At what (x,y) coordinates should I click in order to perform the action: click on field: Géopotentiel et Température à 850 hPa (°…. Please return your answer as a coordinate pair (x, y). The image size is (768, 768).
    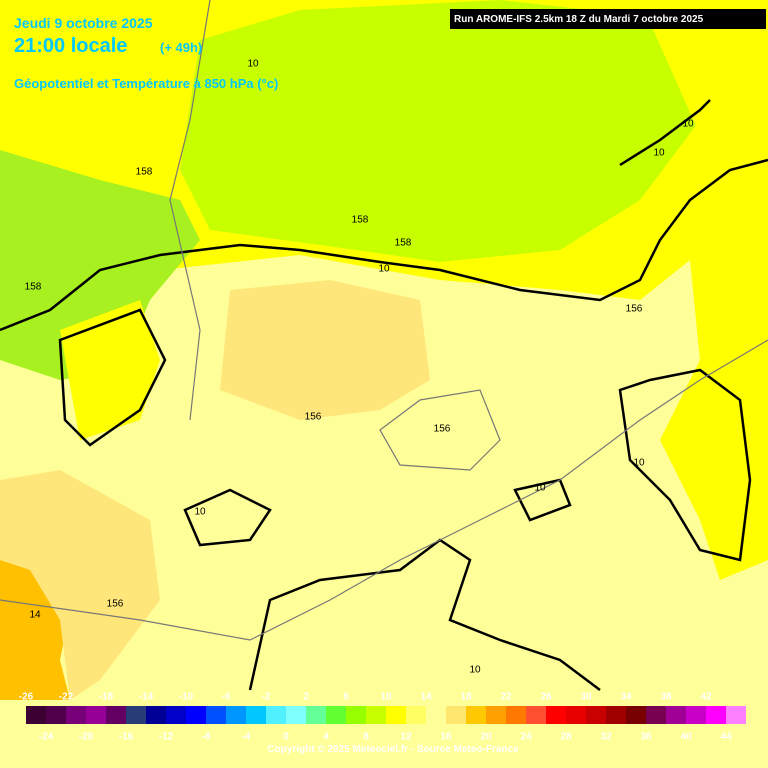
    Looking at the image, I should click on (146, 83).